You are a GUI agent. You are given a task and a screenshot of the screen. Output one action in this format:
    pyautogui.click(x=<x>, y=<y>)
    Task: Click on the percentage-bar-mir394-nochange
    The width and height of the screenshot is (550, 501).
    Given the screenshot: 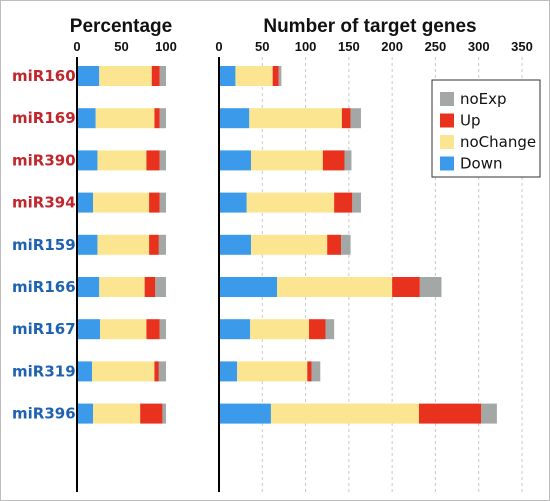 What is the action you would take?
    pyautogui.click(x=121, y=202)
    